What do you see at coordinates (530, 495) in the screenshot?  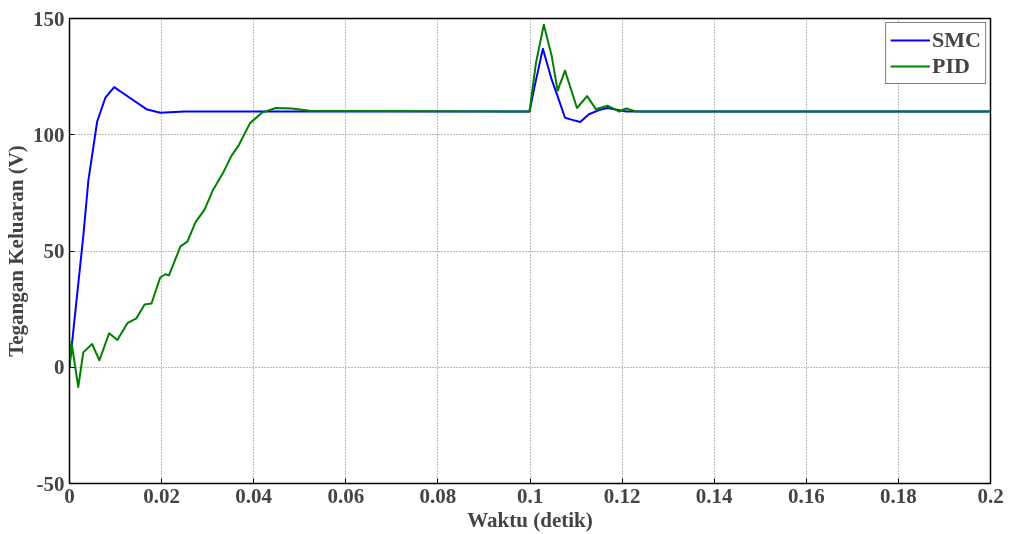 I see `x-tick-label: 0.1` at bounding box center [530, 495].